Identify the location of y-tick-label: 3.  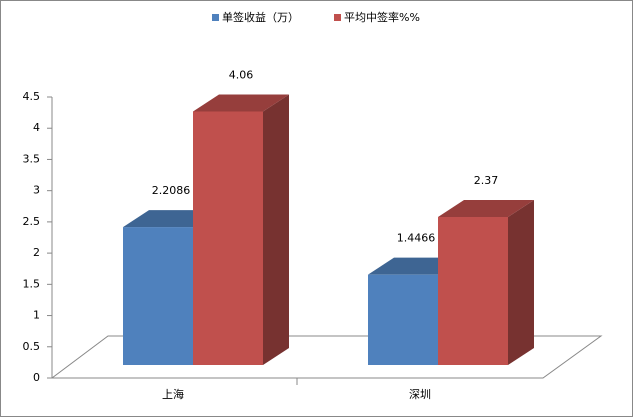
(36, 190).